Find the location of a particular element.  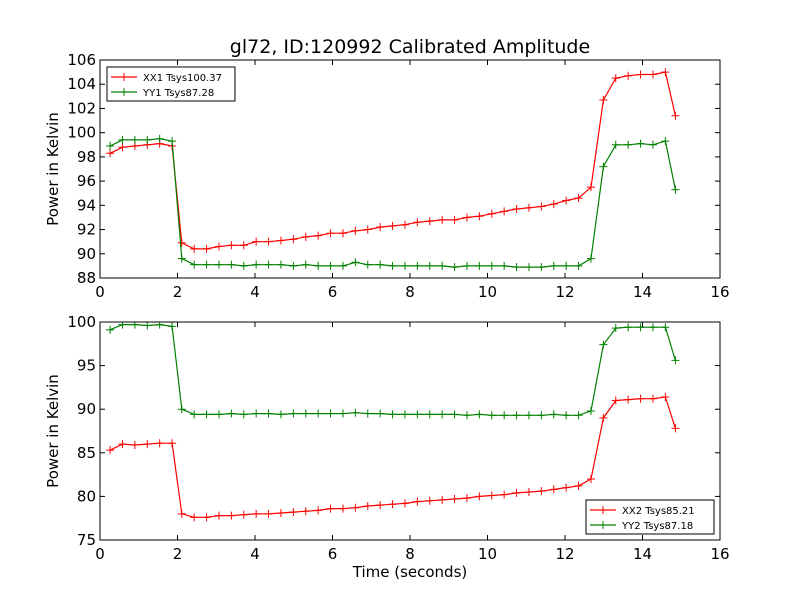

x-tick-label: 14 is located at coordinates (642, 554).